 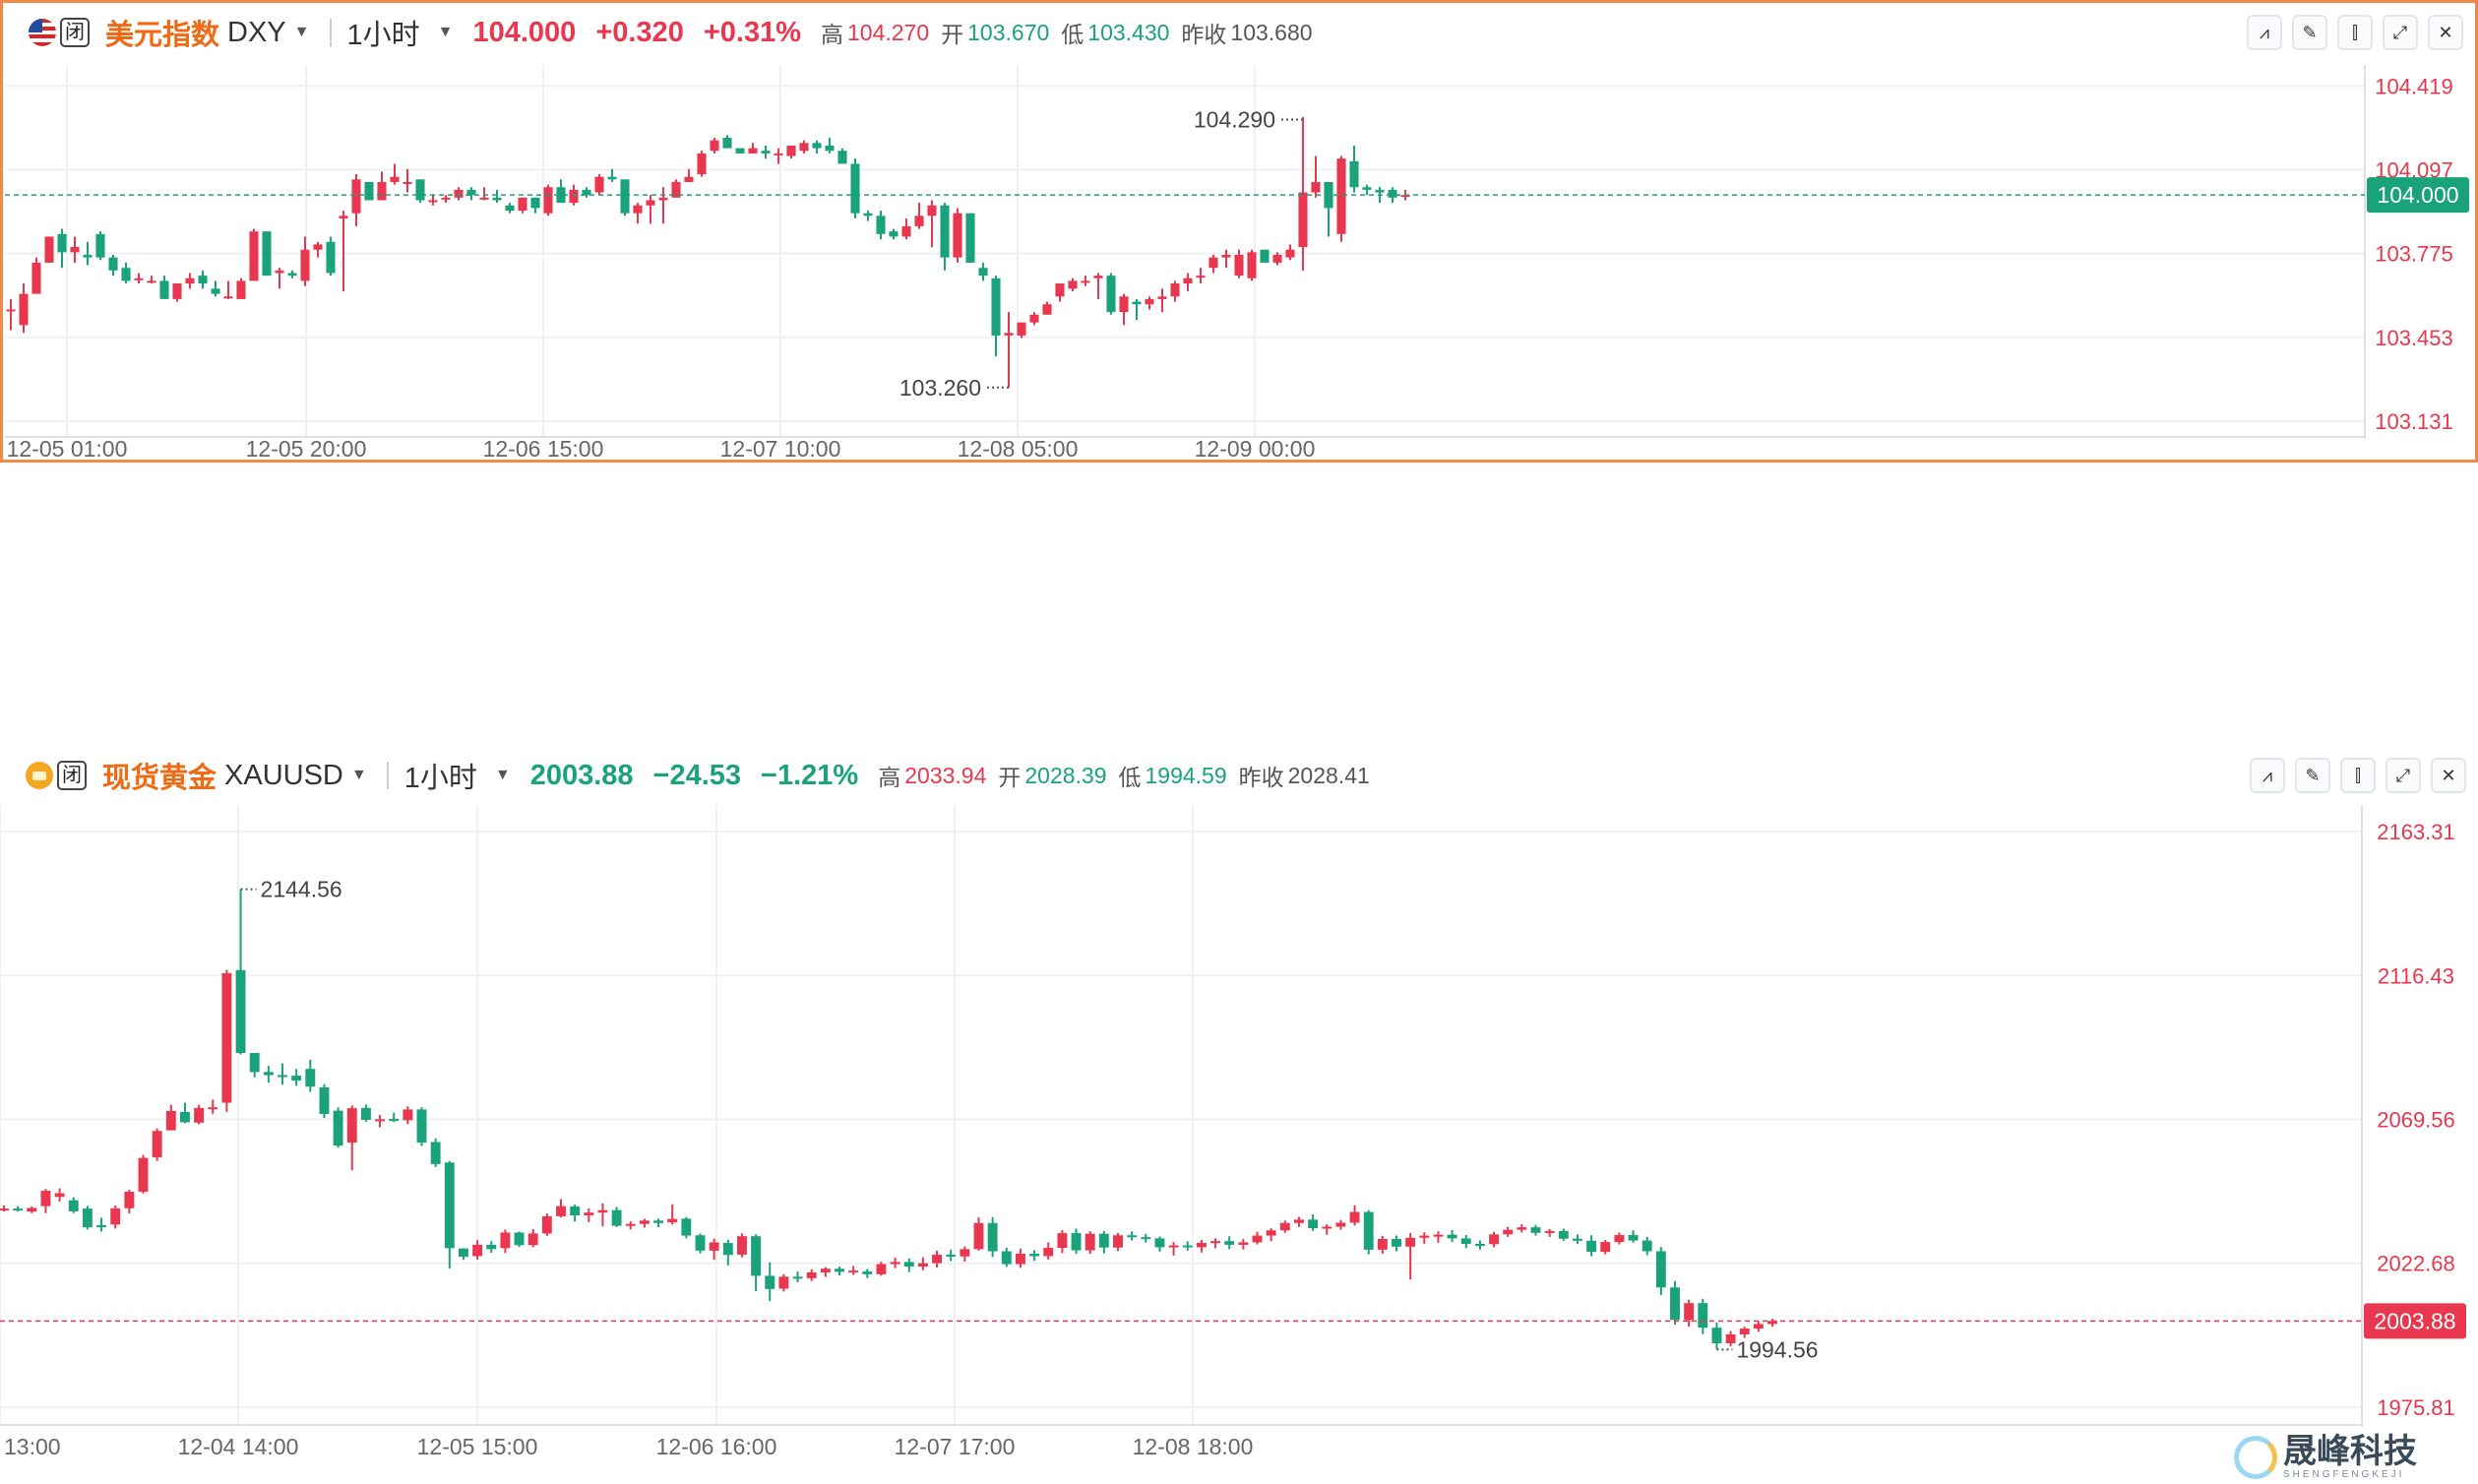 What do you see at coordinates (716, 1447) in the screenshot?
I see `x-tick-label: 12-06 16:00` at bounding box center [716, 1447].